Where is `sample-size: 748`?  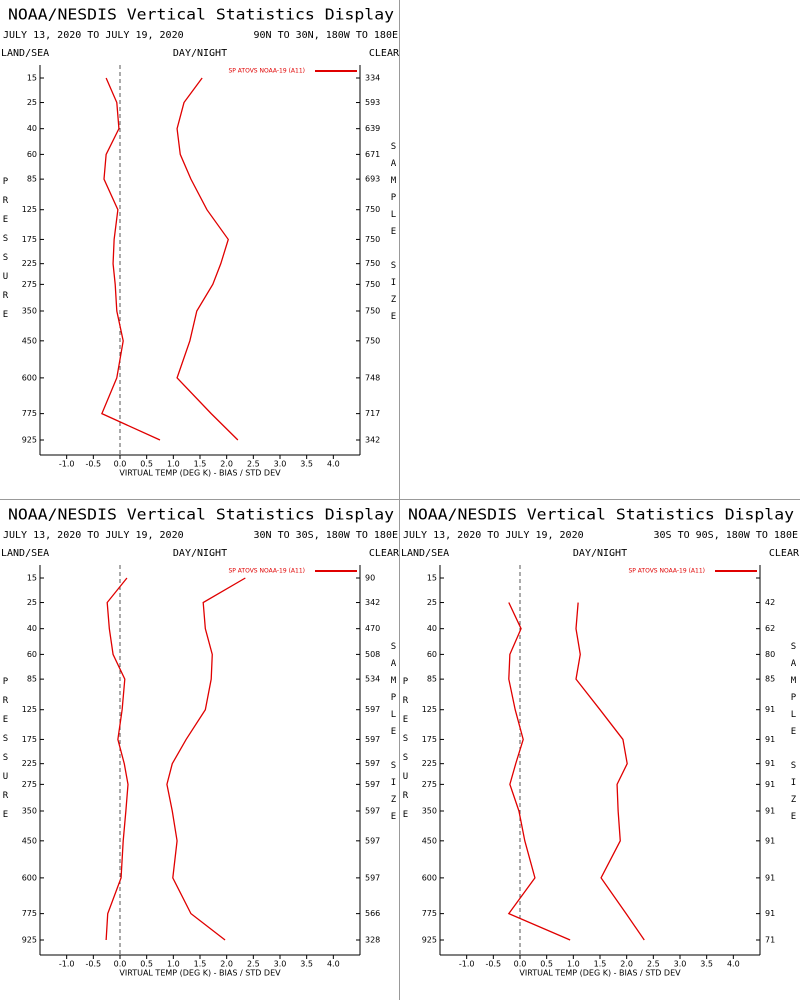
sample-size: 748 is located at coordinates (372, 377).